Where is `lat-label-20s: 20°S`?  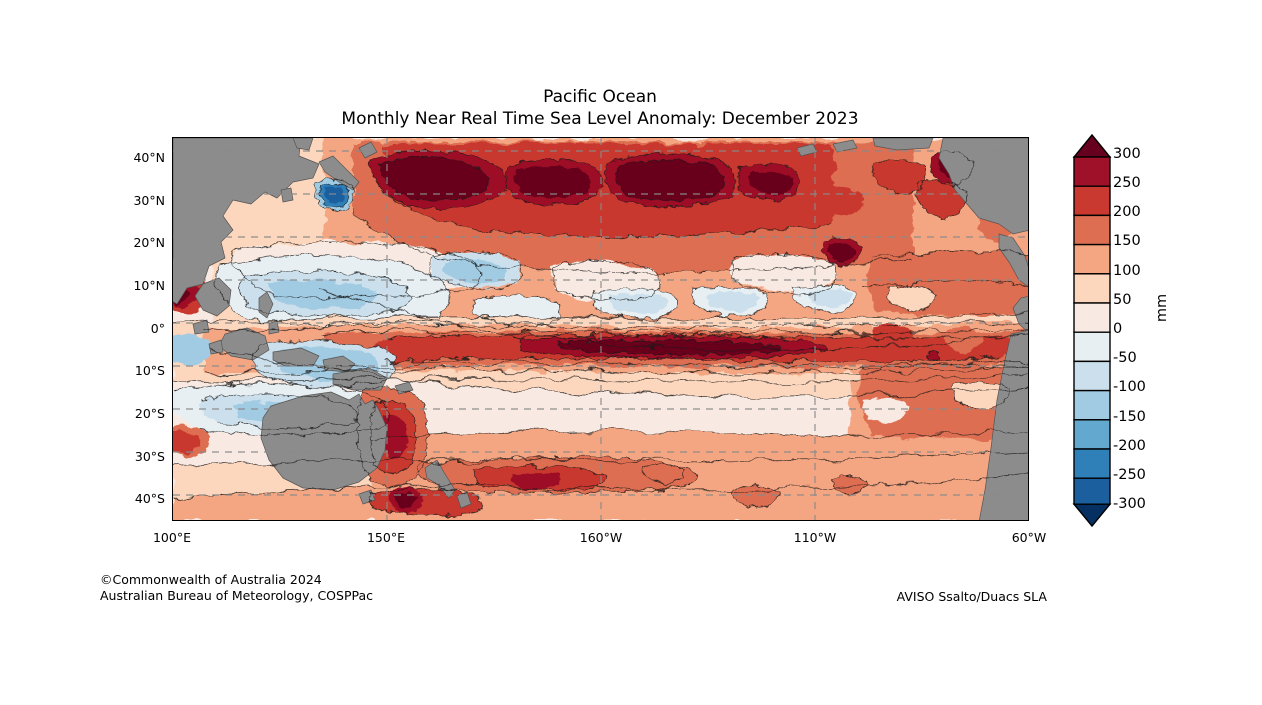
lat-label-20s: 20°S is located at coordinates (149, 413).